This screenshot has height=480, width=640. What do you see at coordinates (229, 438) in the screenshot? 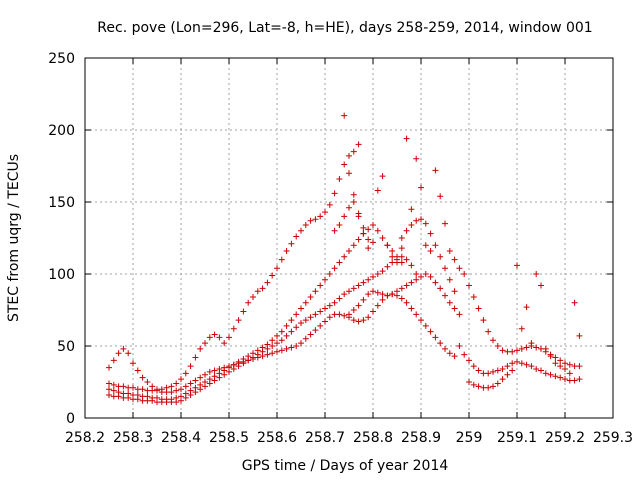
I see `x-tick-label: 258.5` at bounding box center [229, 438].